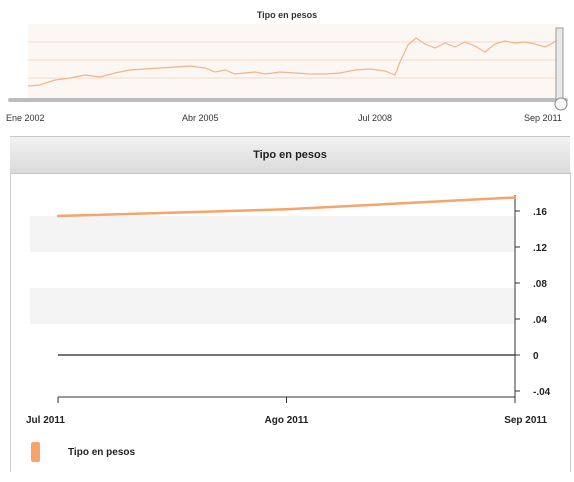 This screenshot has width=574, height=482. I want to click on y-tick-label: .16, so click(540, 212).